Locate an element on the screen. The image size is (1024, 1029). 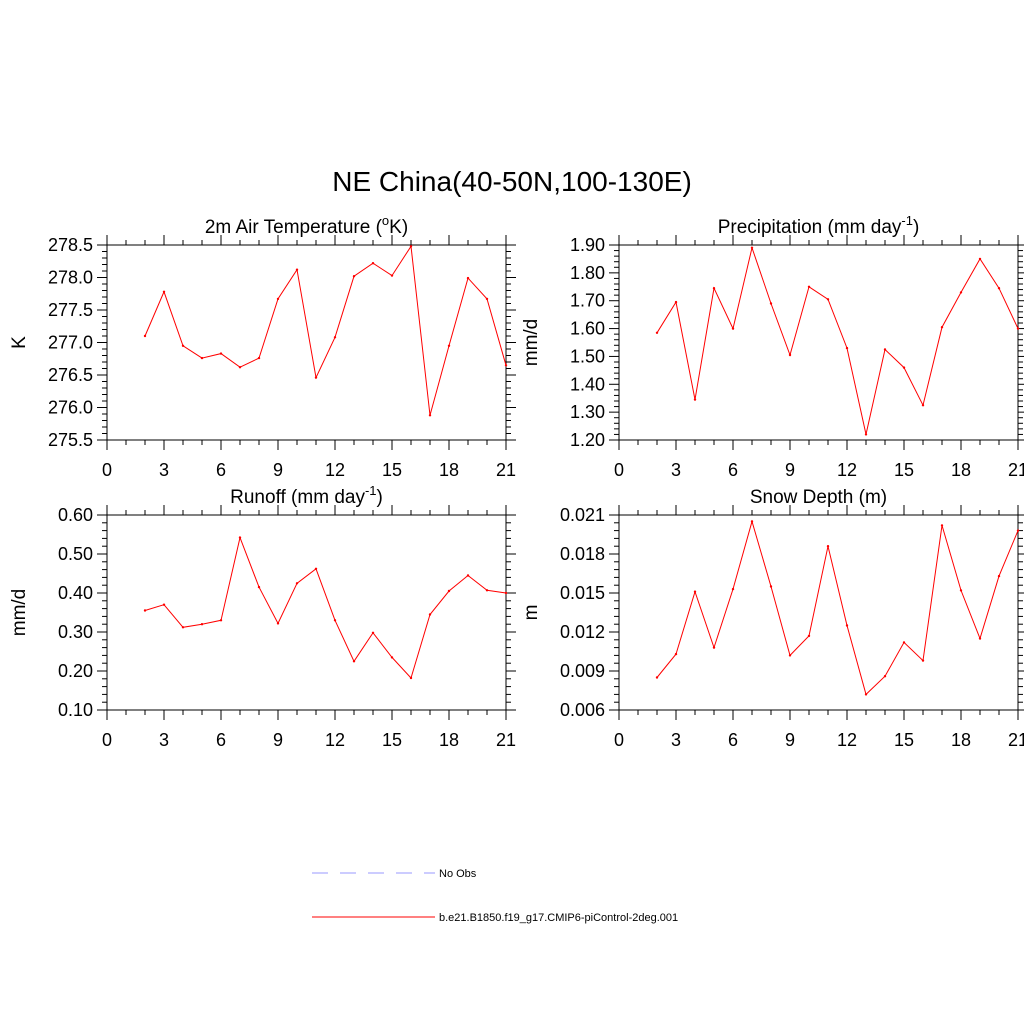
panel-title-text: Runoff (mm day is located at coordinates (297, 497).